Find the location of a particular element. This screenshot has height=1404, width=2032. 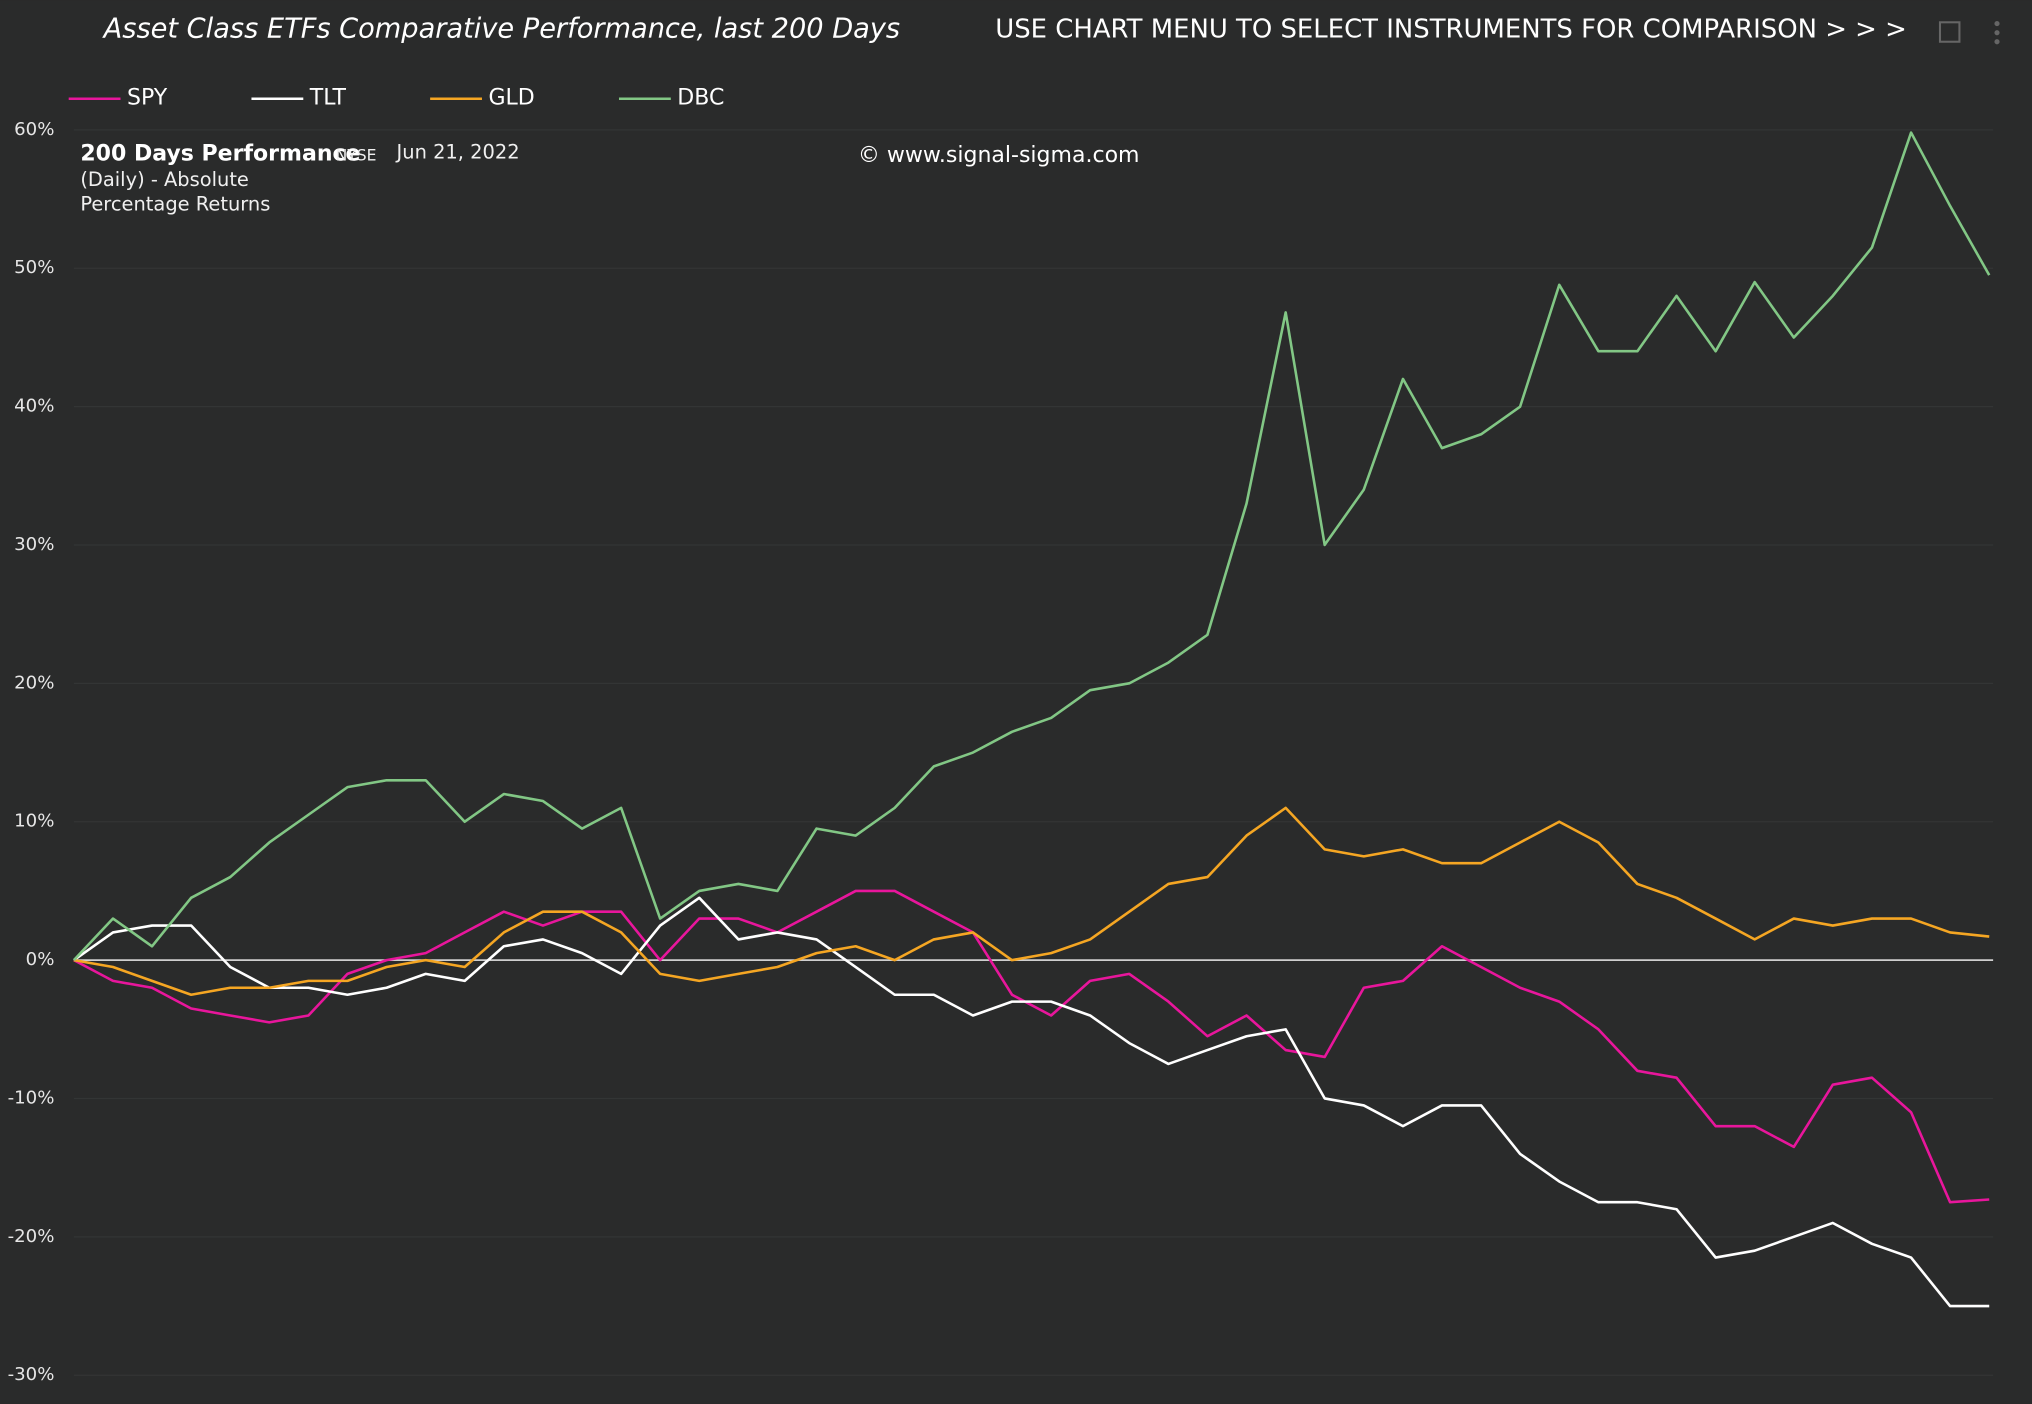

y-tick-label: 30% is located at coordinates (34, 544).